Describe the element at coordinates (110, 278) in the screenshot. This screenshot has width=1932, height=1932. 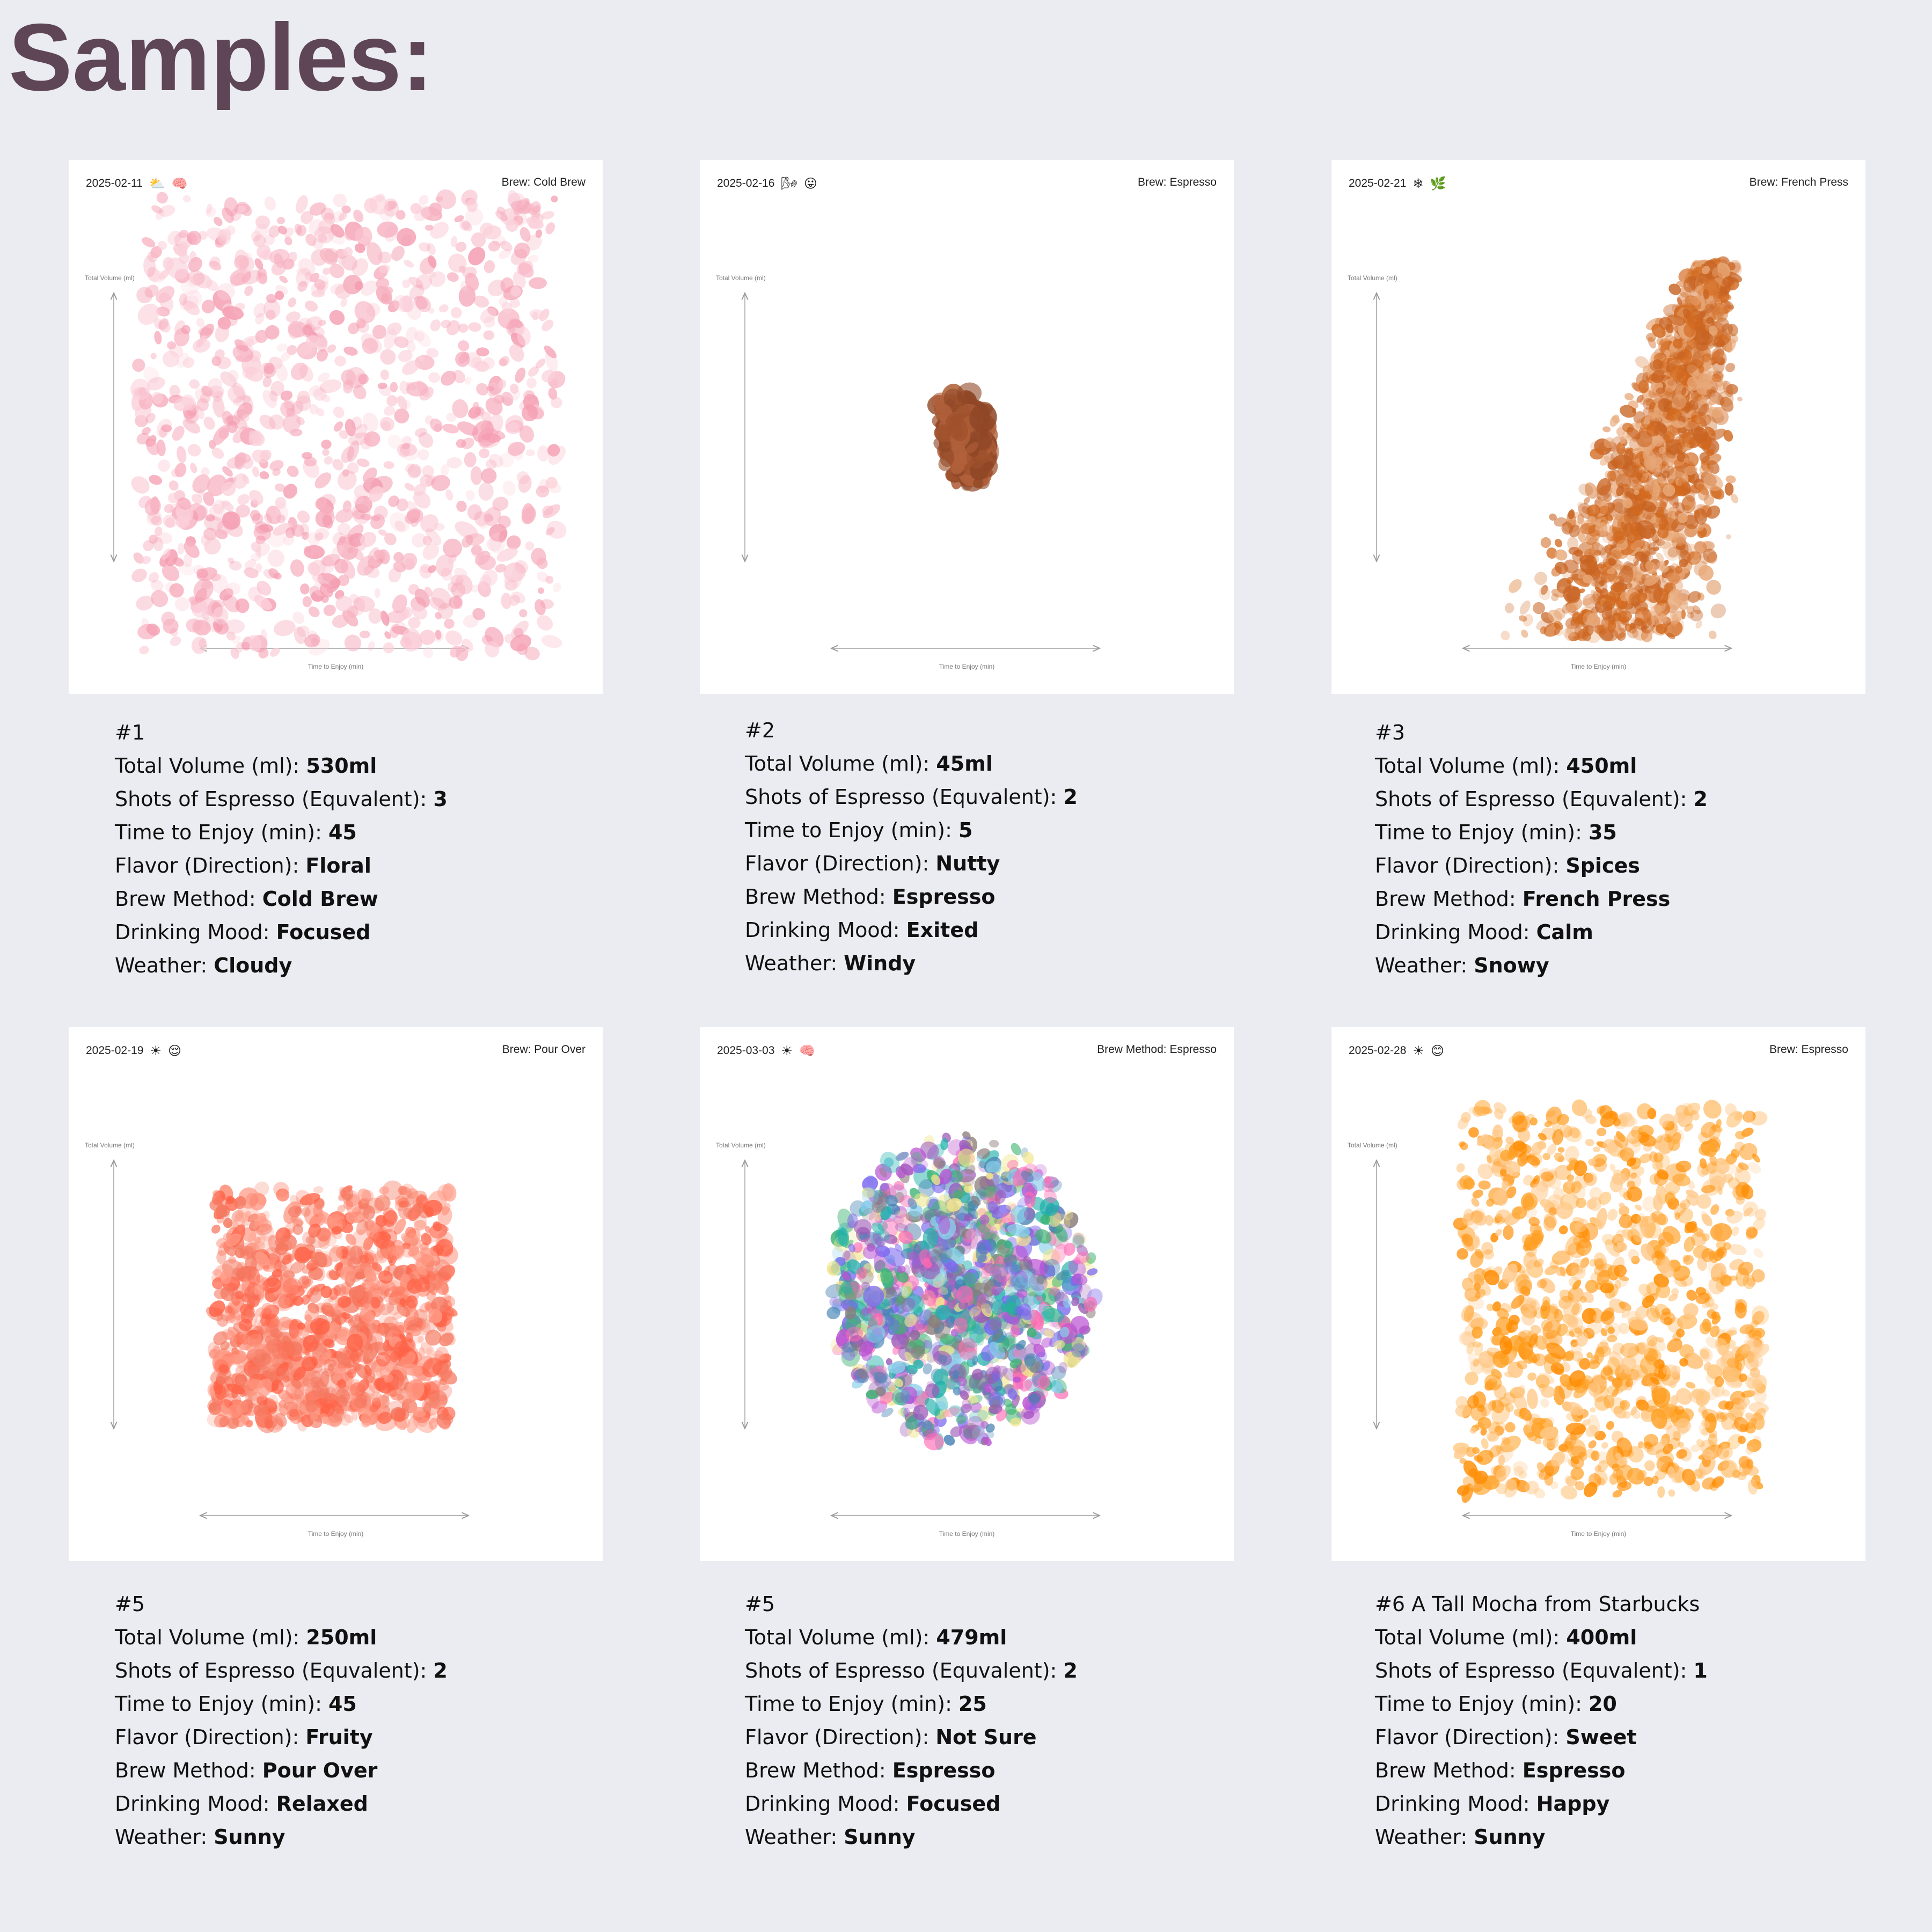
I see `y-axis-label: Total Volume (ml)` at that location.